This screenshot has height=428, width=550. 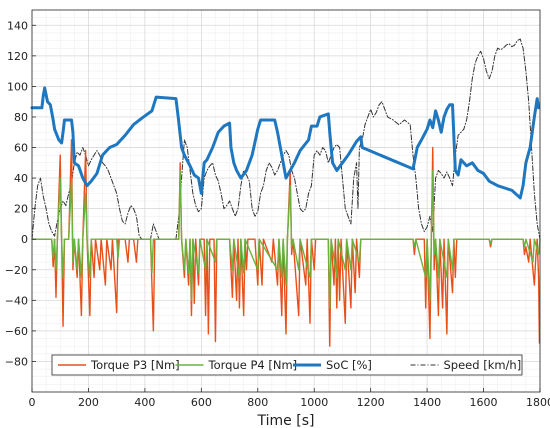 What do you see at coordinates (201, 402) in the screenshot?
I see `x-tick-label: 600` at bounding box center [201, 402].